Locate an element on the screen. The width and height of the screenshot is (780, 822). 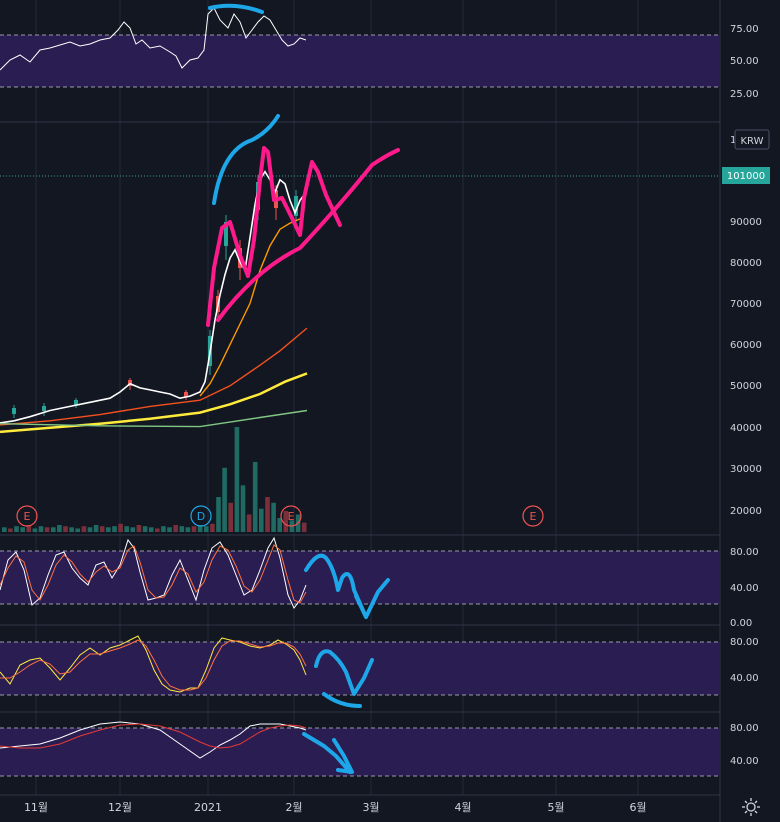
event-marker-e3: E is located at coordinates (533, 516).